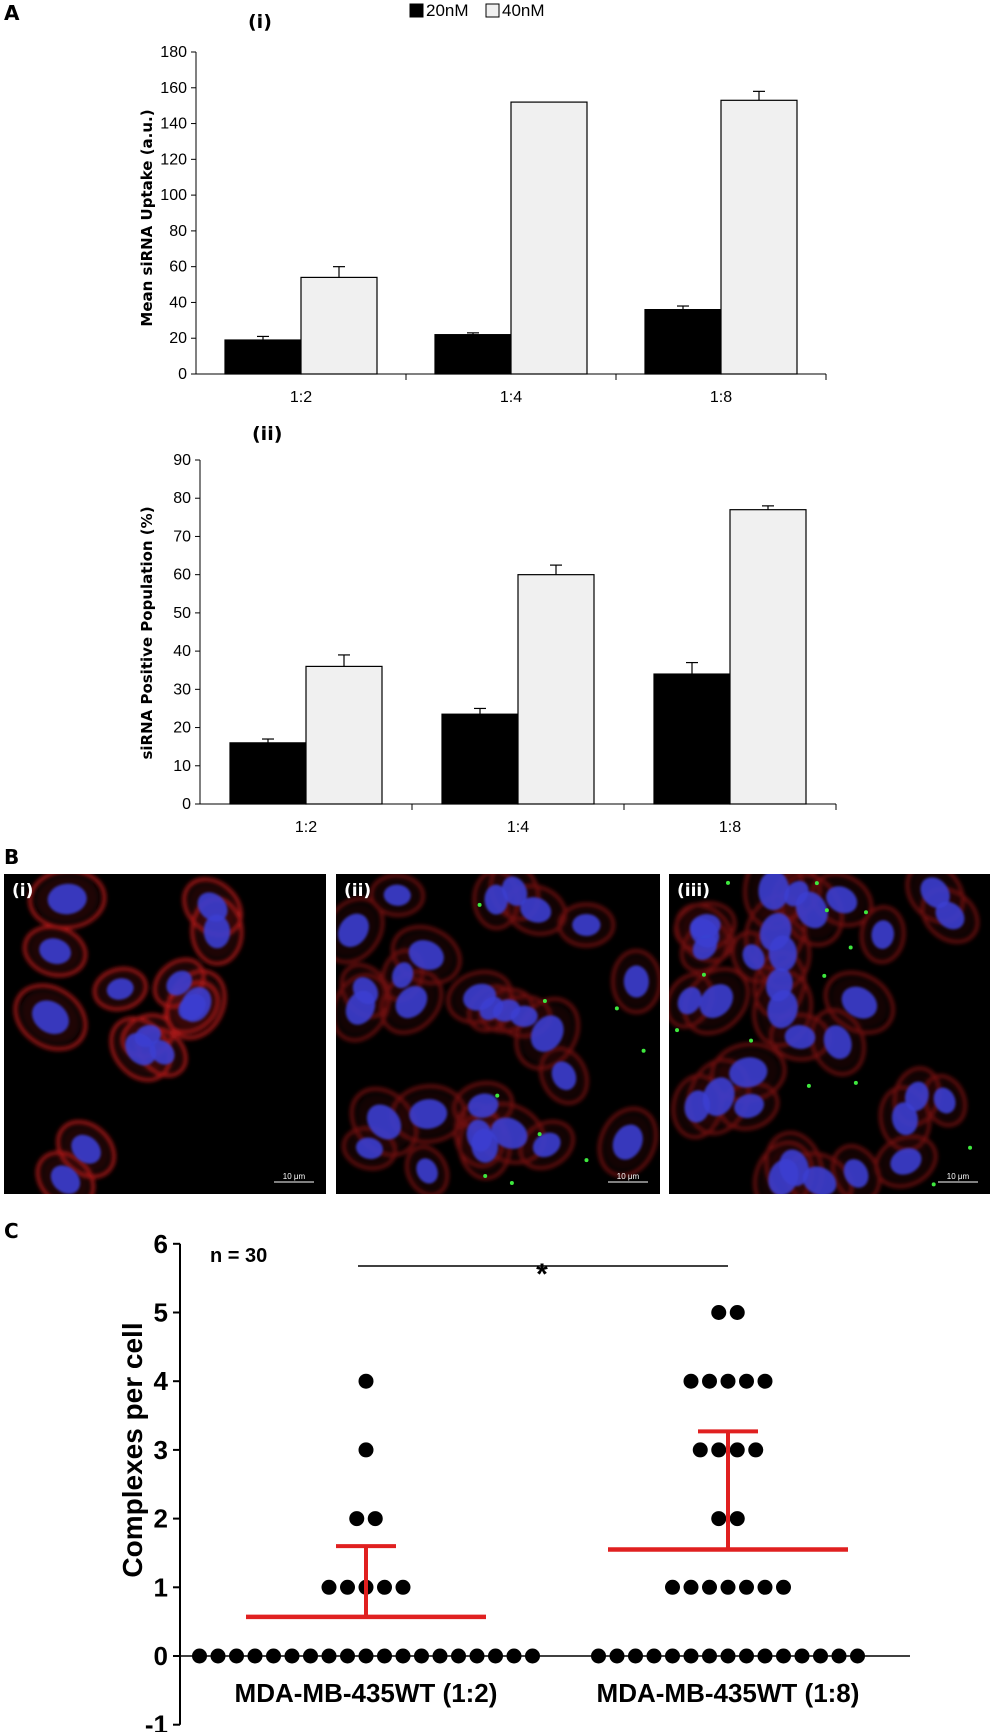 The image size is (990, 1732). I want to click on micrograph-3: (iii) 10 μm, so click(829, 1034).